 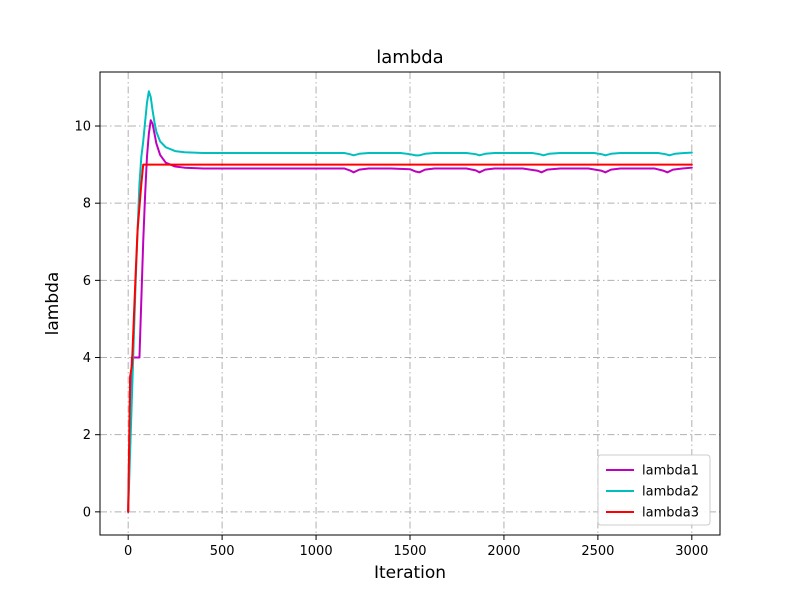 What do you see at coordinates (670, 492) in the screenshot?
I see `legend-label-lambda2: lambda2` at bounding box center [670, 492].